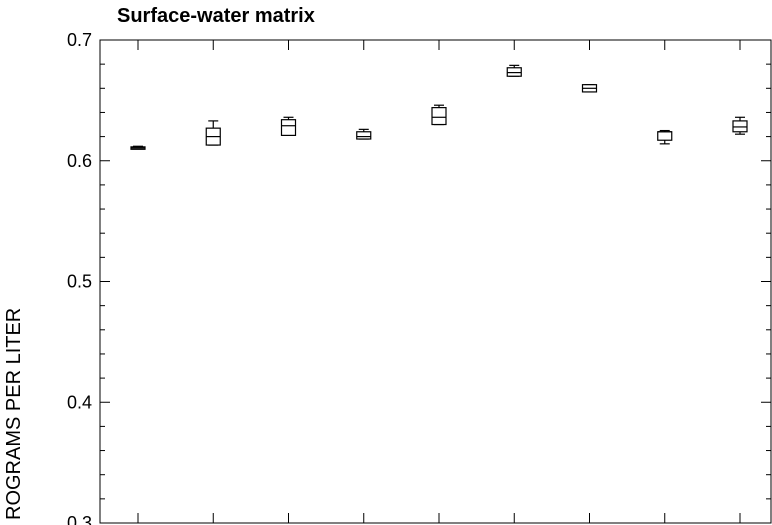 The image size is (772, 525). I want to click on y-tick-label: 0.4, so click(79, 402).